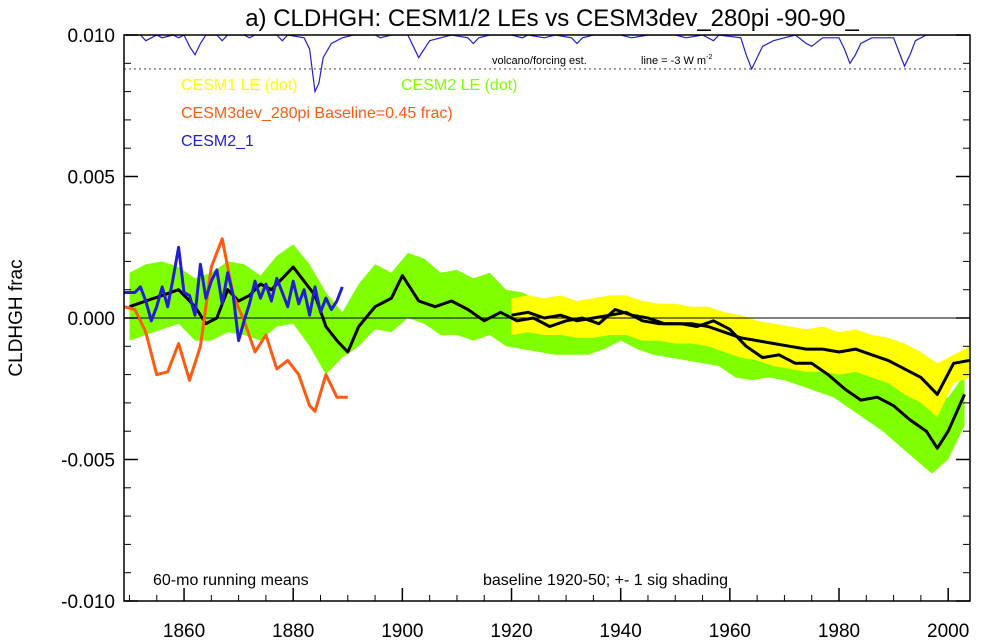 This screenshot has height=641, width=988. I want to click on cesm2-1-line, so click(234, 294).